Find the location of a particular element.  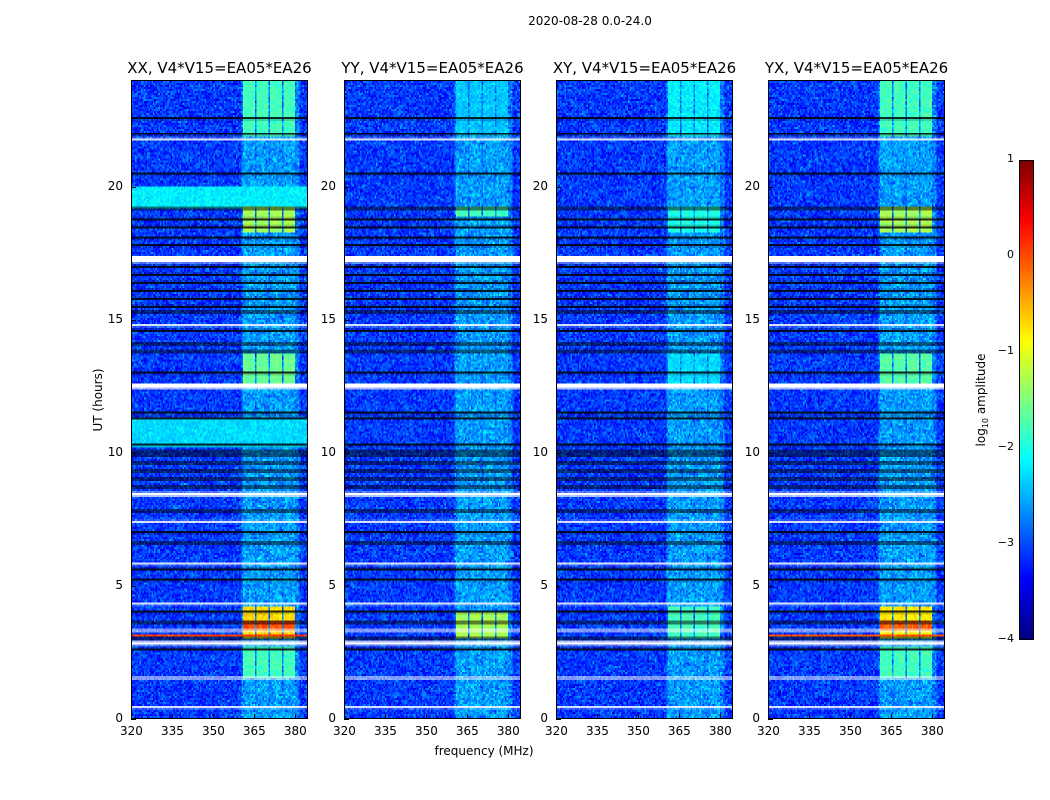

colorbar-label: log10 amplitude is located at coordinates (982, 400).